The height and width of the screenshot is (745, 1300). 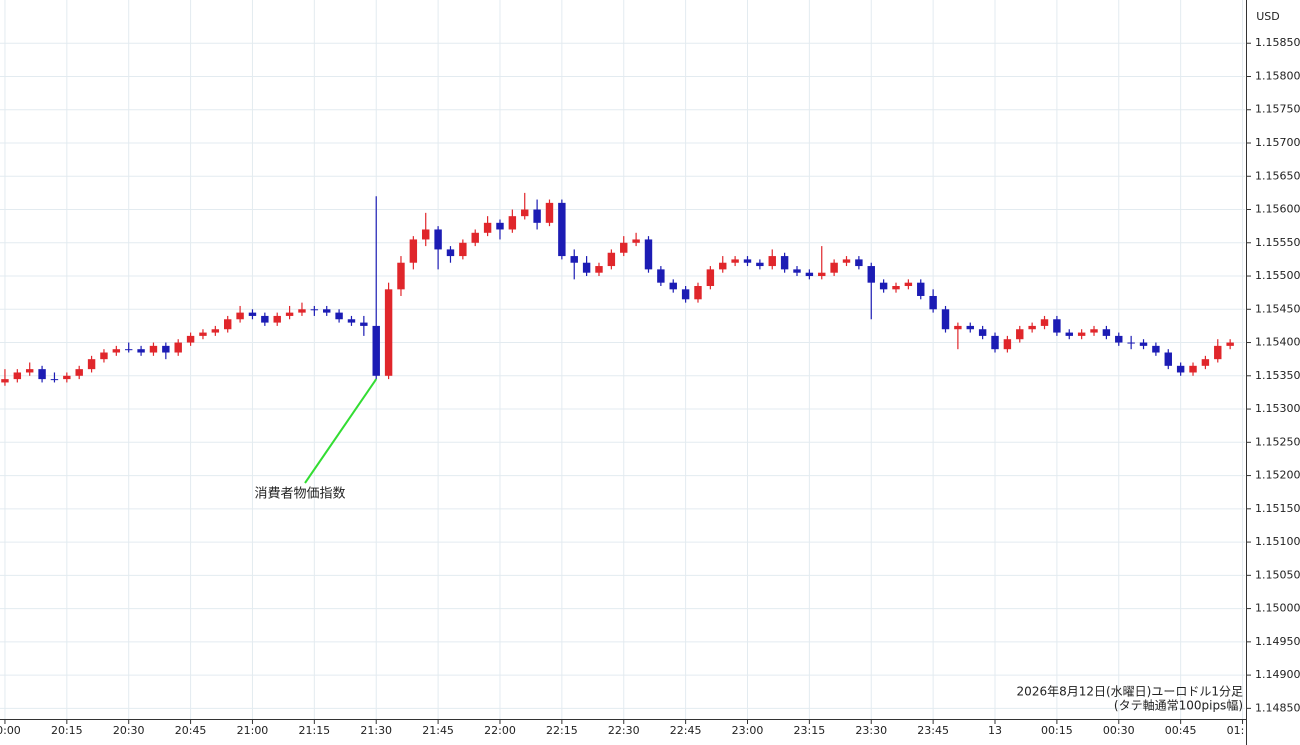 What do you see at coordinates (810, 730) in the screenshot?
I see `x-tick-label: 23:15` at bounding box center [810, 730].